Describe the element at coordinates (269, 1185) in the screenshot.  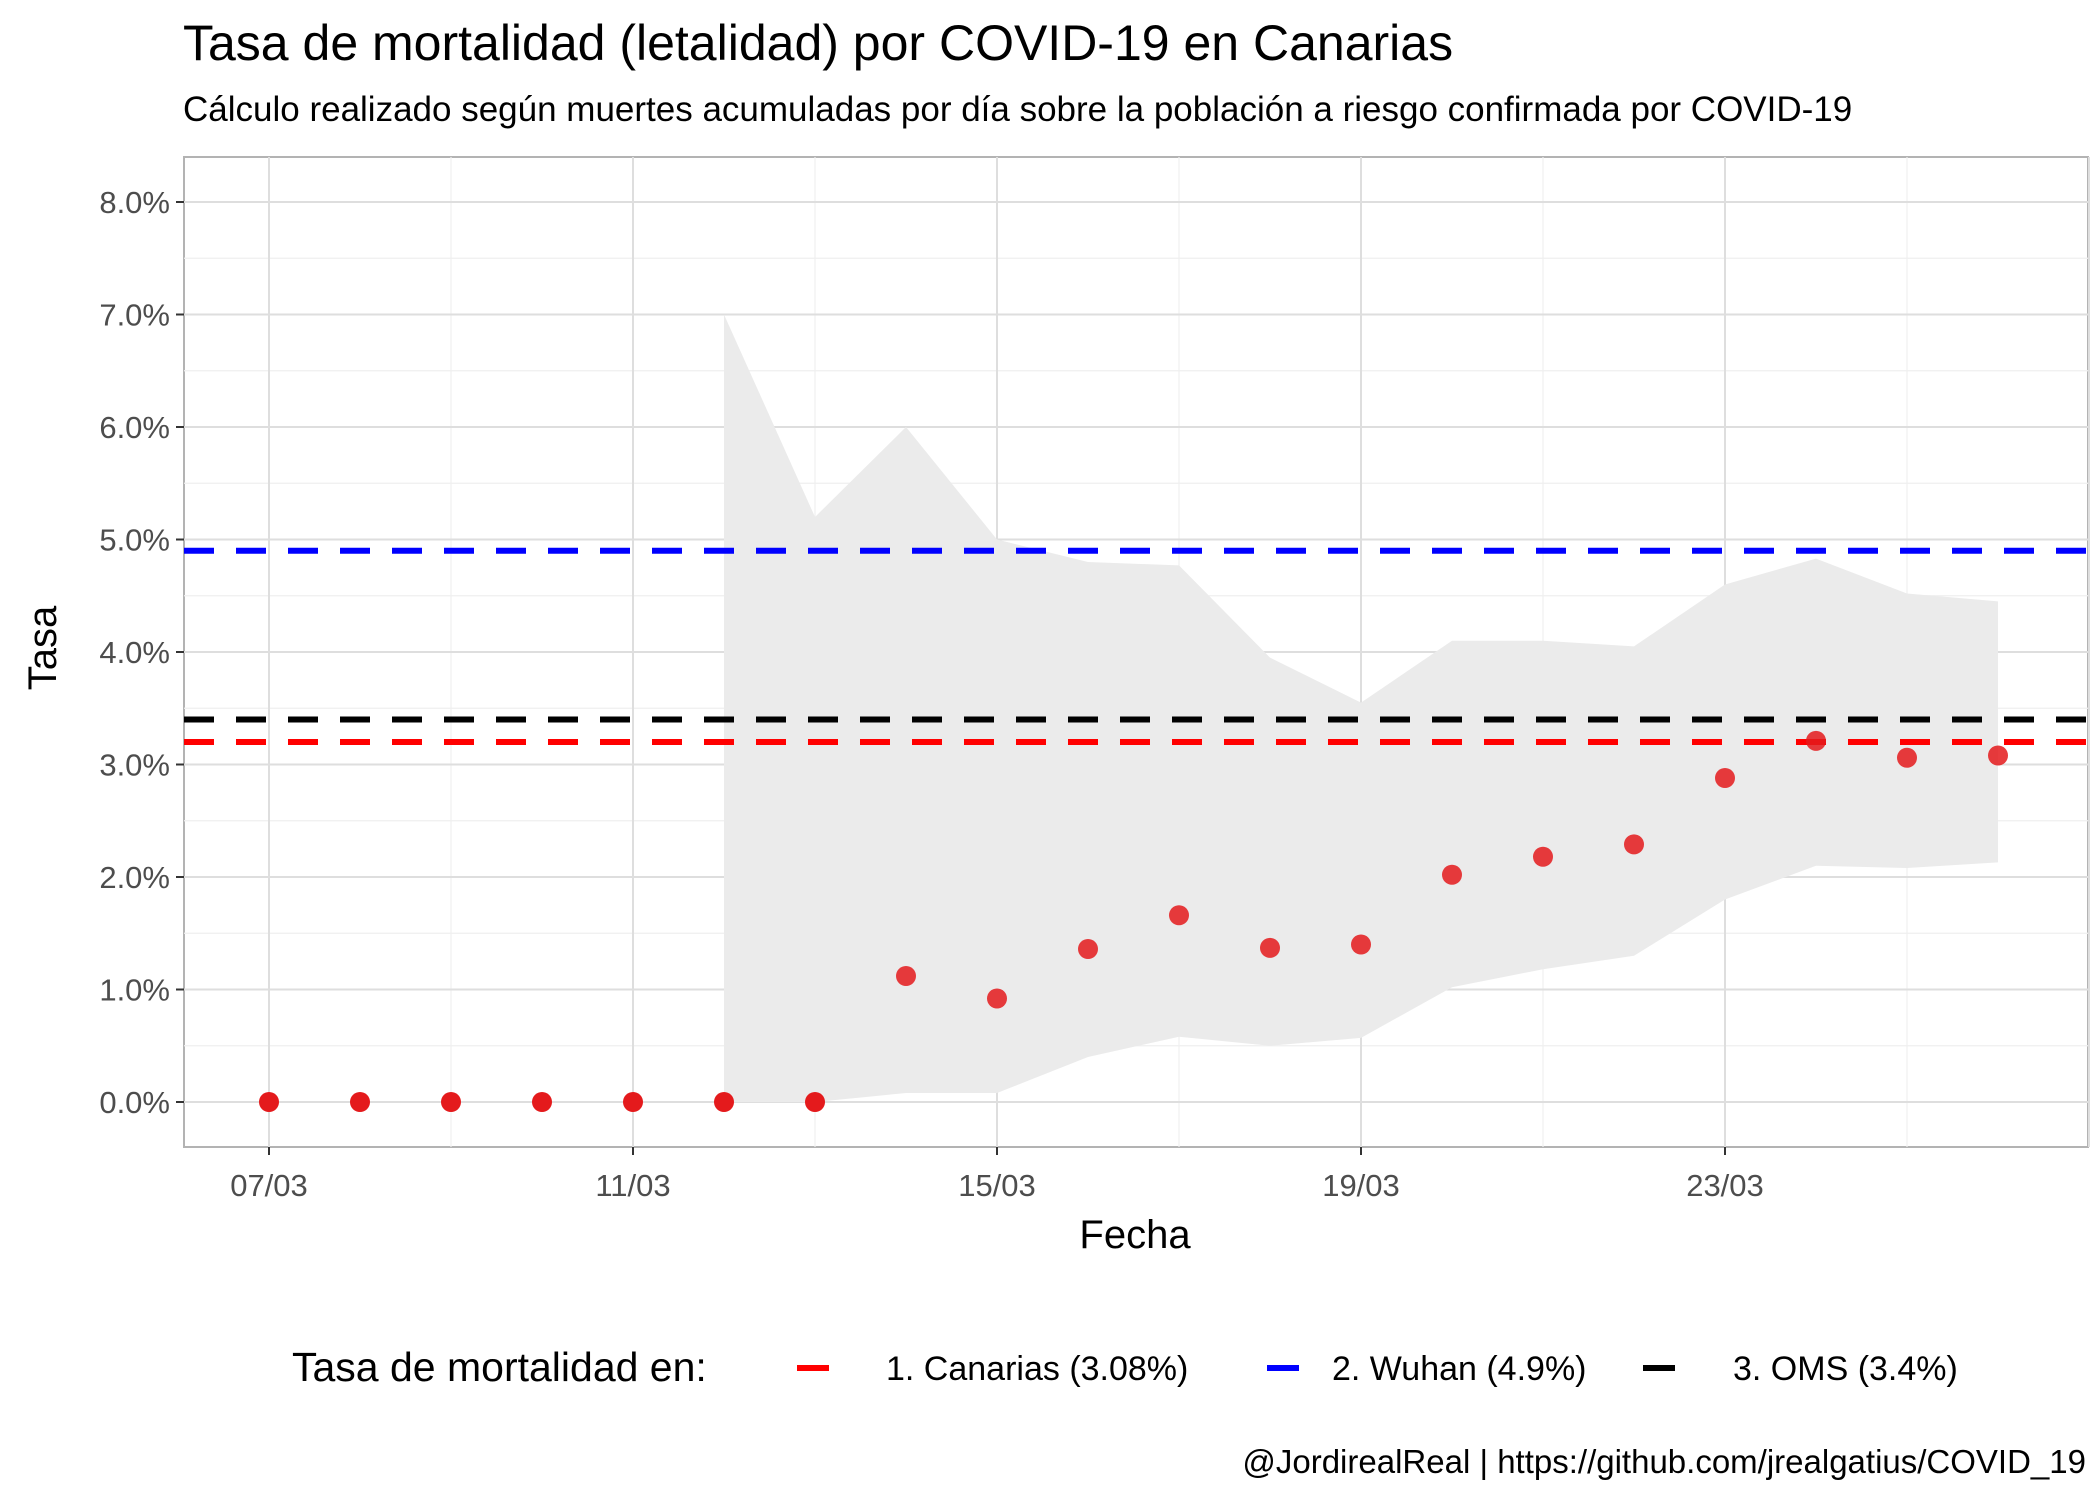
I see `x-tick-label: 07/03` at that location.